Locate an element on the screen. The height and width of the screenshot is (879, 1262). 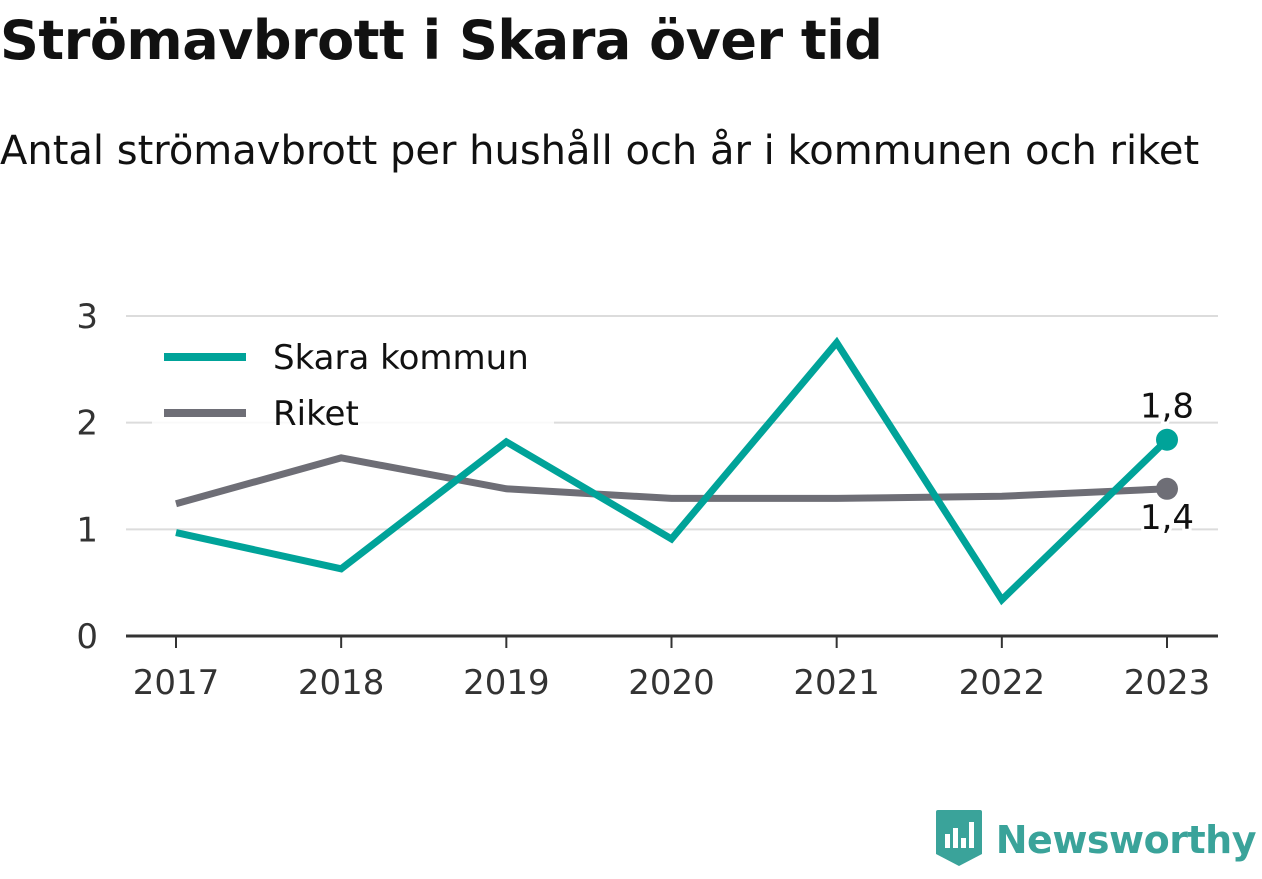
end-value-label: 1,8 is located at coordinates (1167, 407).